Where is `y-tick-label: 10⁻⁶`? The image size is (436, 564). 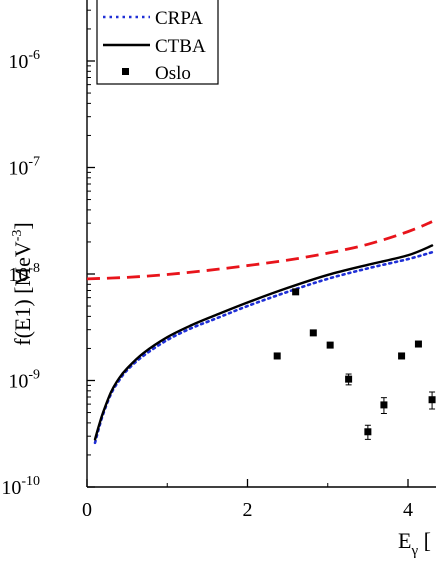 y-tick-label: 10⁻⁶ is located at coordinates (24, 60).